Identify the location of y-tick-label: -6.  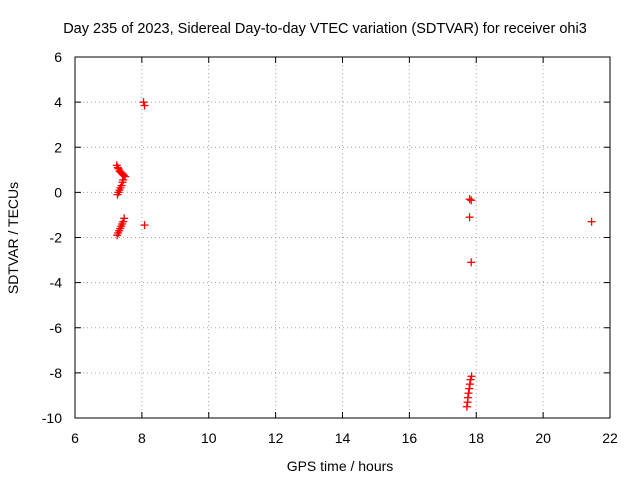
(56, 328).